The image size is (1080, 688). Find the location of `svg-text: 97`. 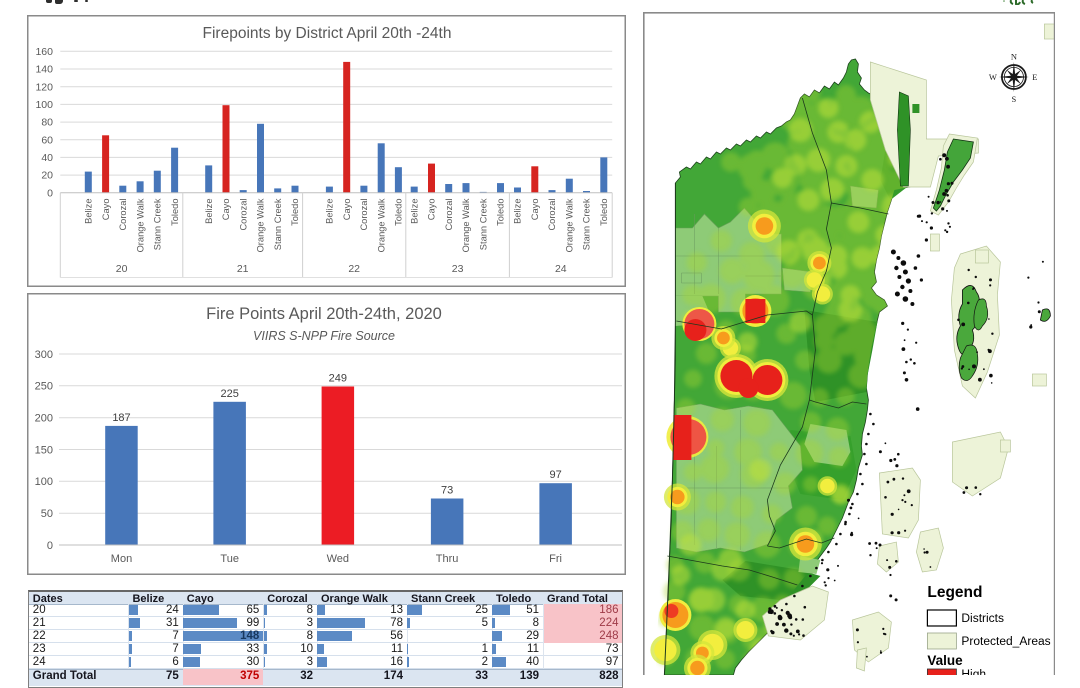

svg-text: 97 is located at coordinates (555, 475).